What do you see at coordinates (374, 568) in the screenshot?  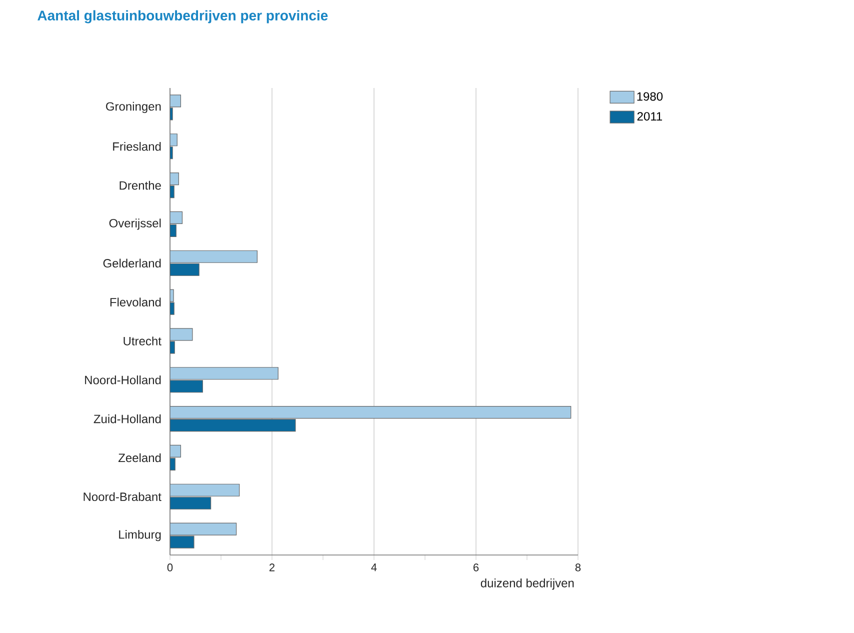 I see `x-tick-label: 4` at bounding box center [374, 568].